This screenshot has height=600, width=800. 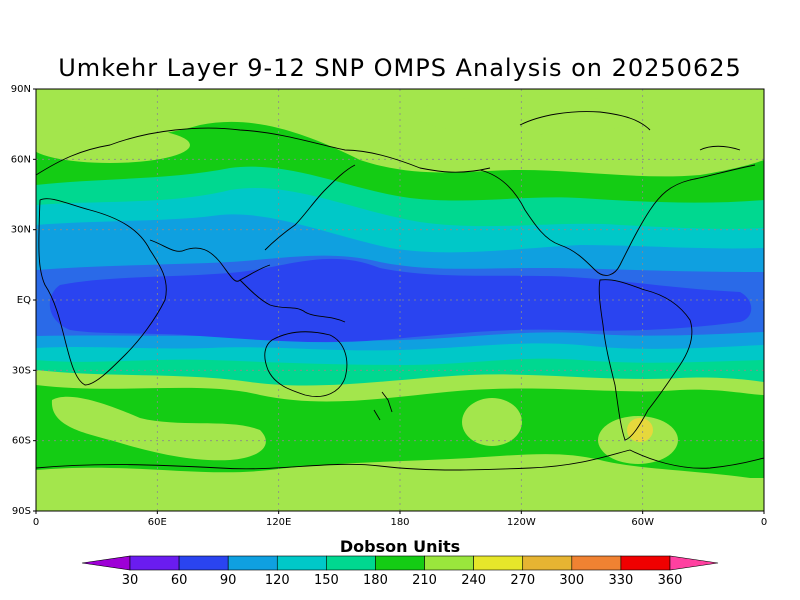 I want to click on y-tick-label: 30N, so click(x=21, y=230).